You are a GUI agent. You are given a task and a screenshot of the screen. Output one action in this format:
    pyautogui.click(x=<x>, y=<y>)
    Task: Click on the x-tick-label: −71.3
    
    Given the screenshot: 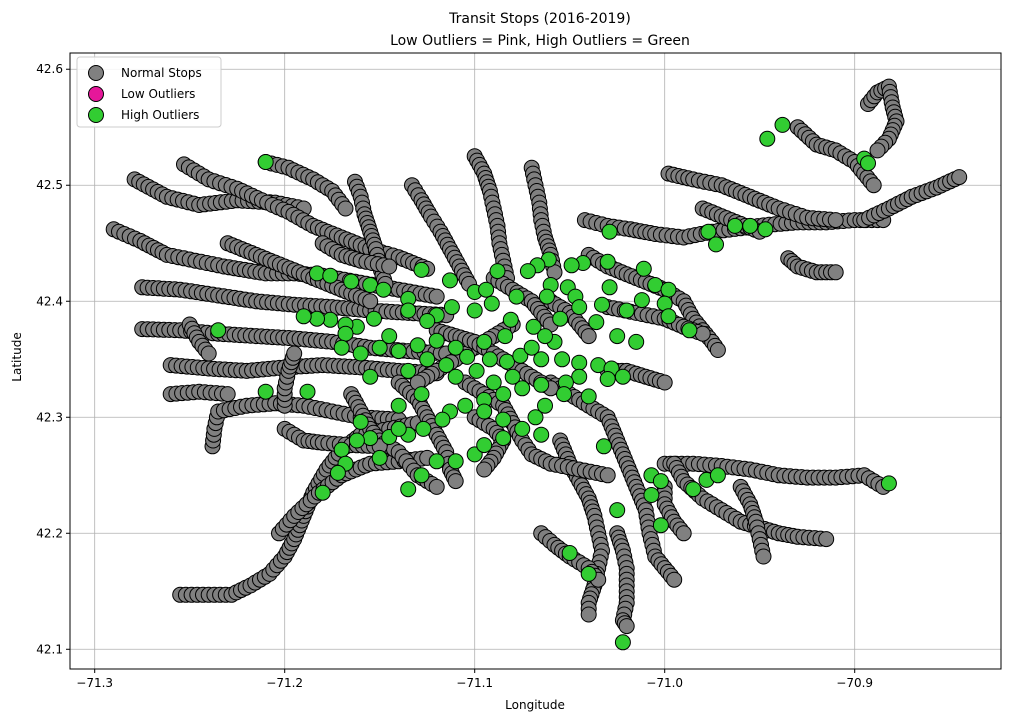 What is the action you would take?
    pyautogui.click(x=94, y=683)
    